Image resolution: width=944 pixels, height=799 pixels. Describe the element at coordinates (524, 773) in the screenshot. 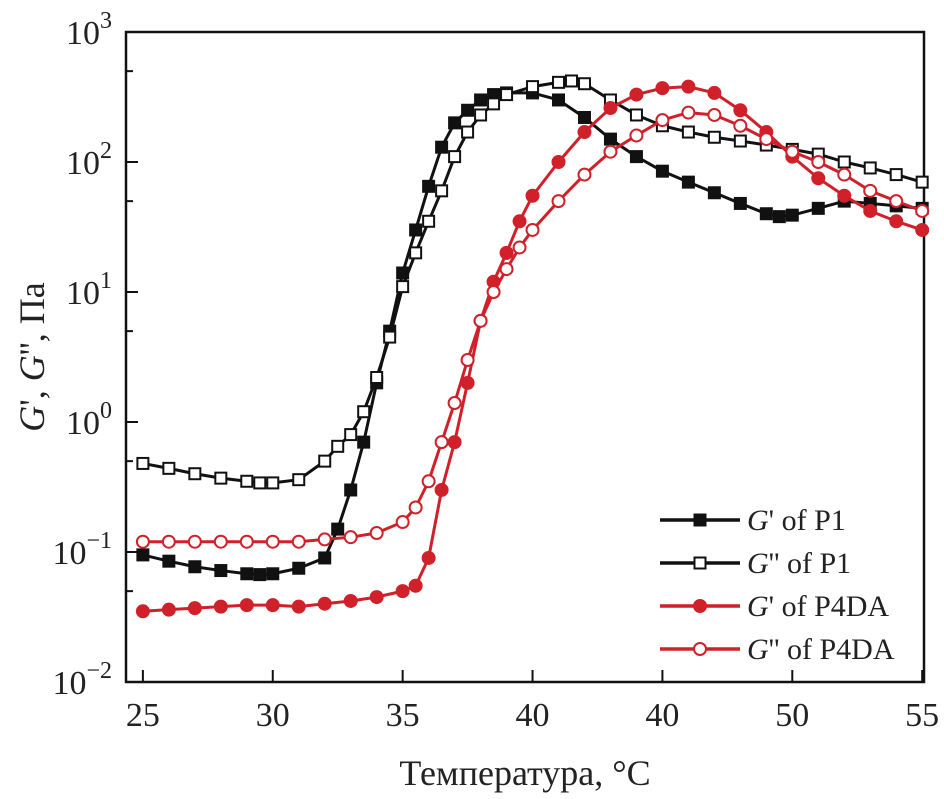

I see `x-axis-title: Температура, °С` at that location.